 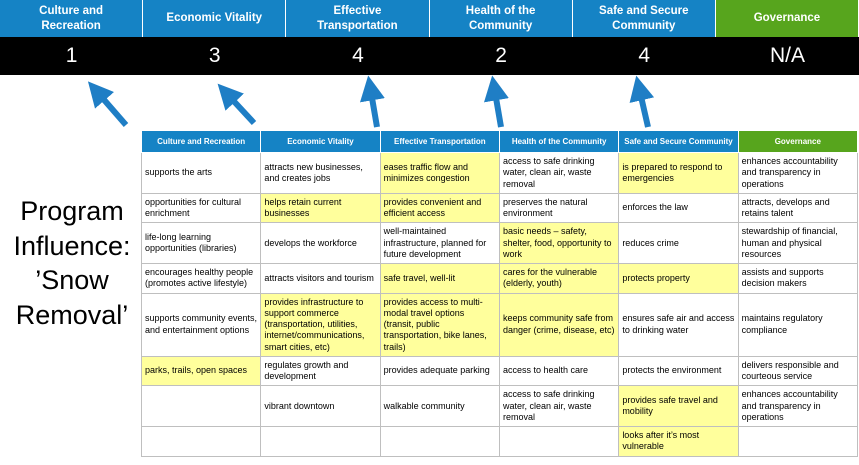 I want to click on matrix-row-8: looks after it’s most vulnerable, so click(x=499, y=441).